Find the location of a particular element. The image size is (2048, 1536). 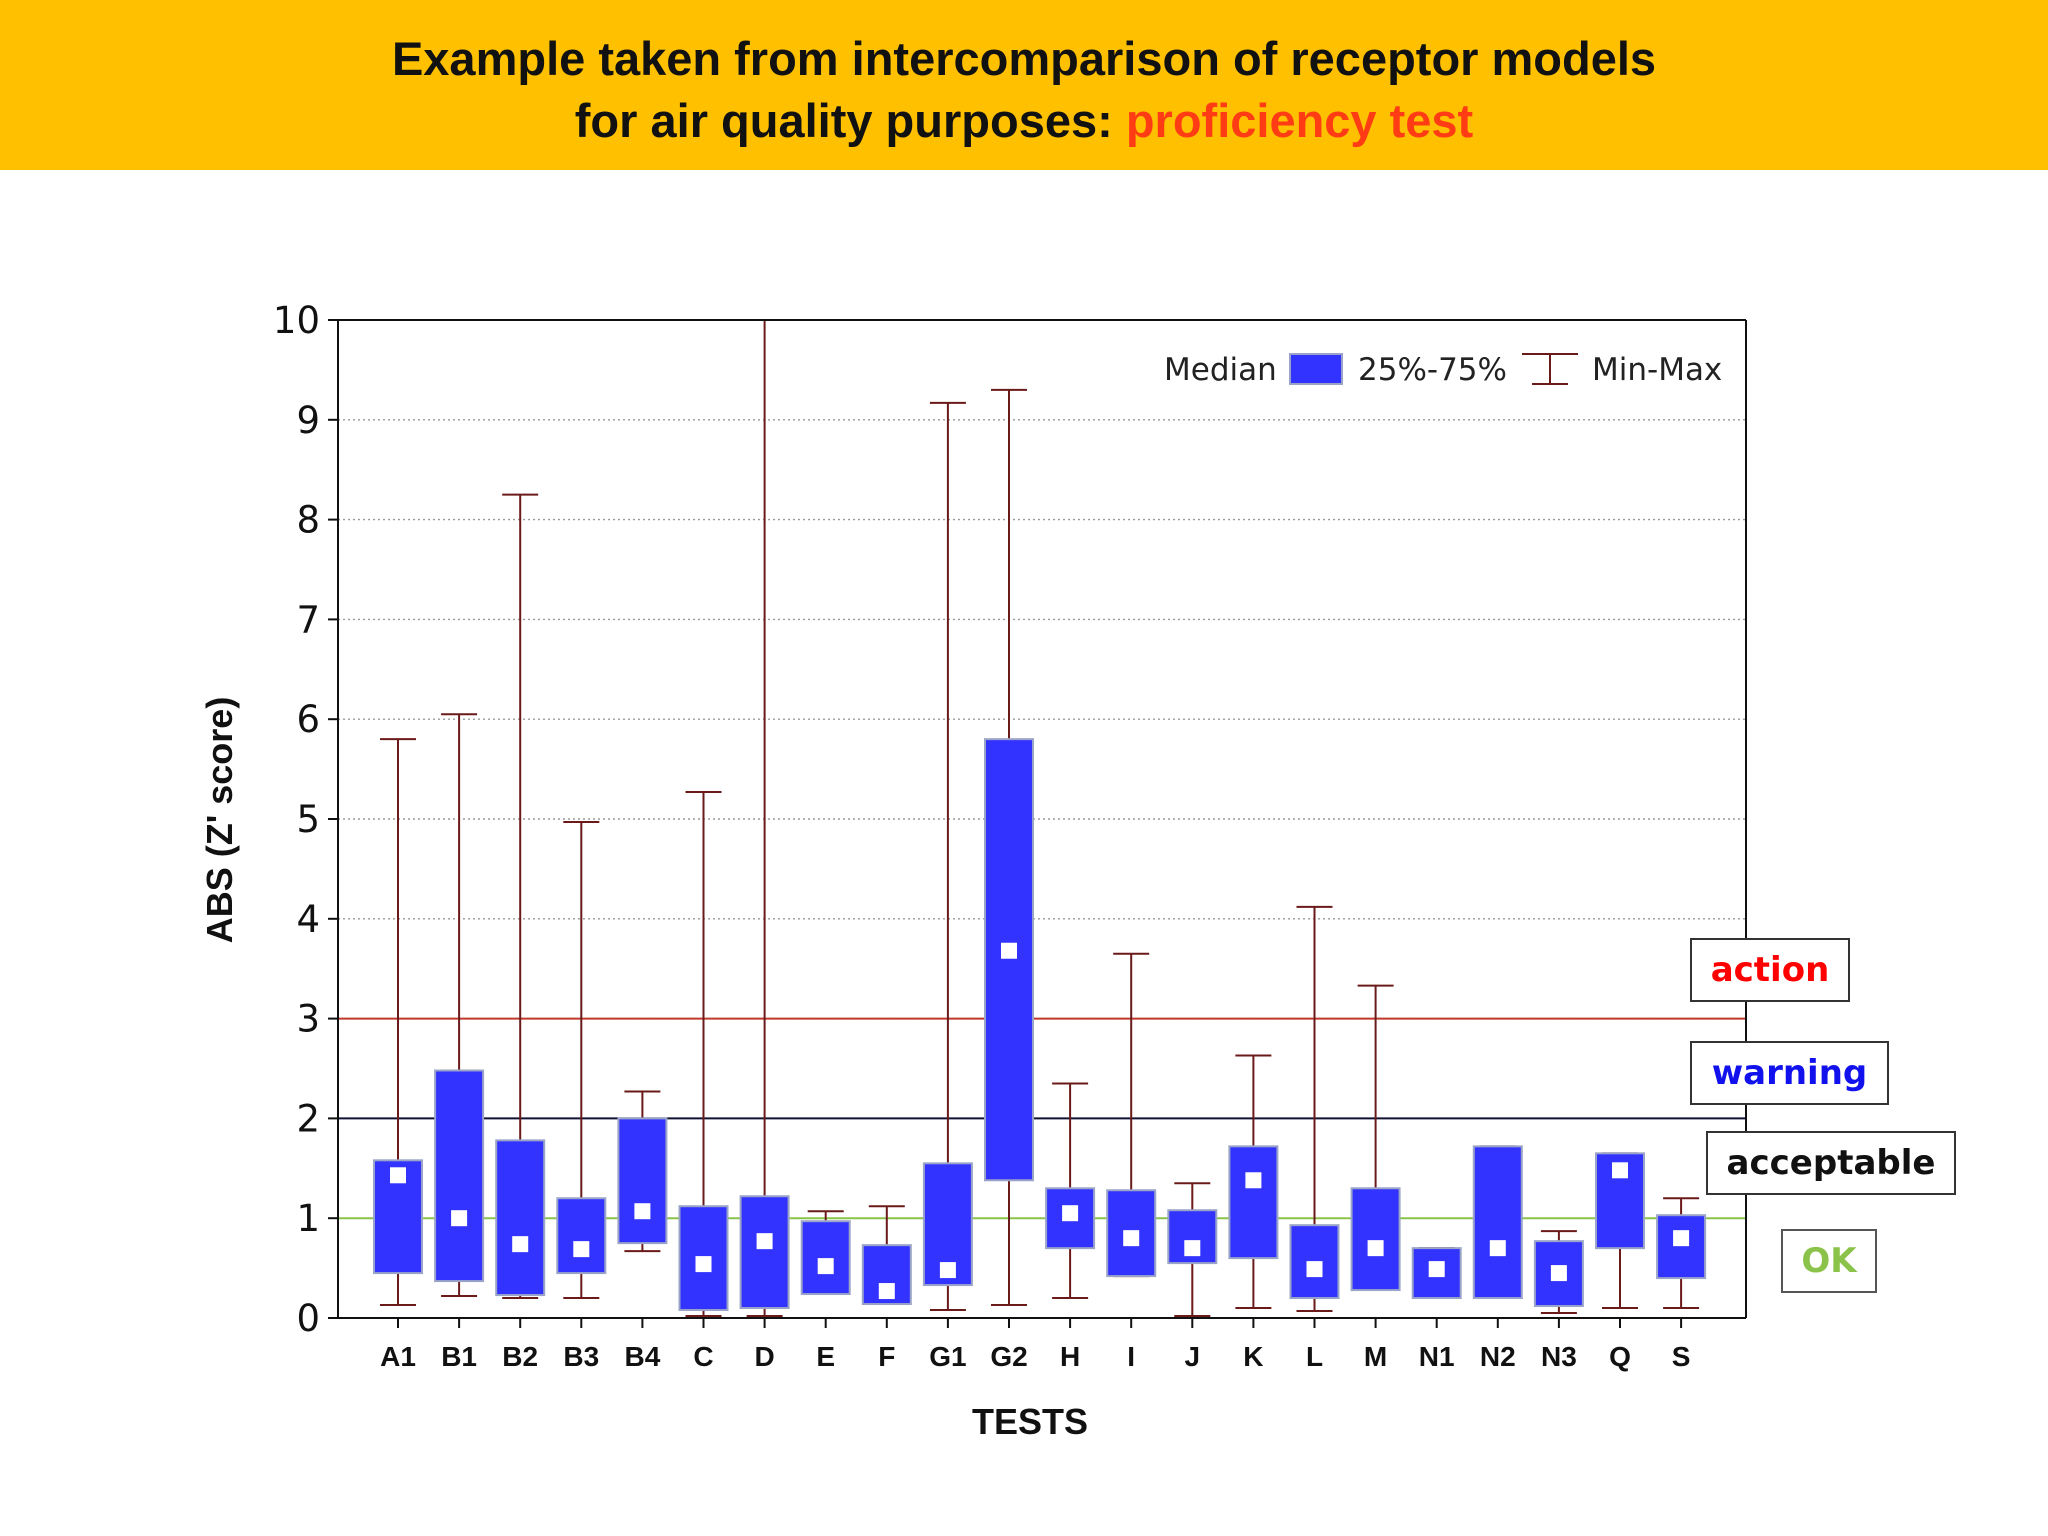

y-tick-label: 3 is located at coordinates (308, 1019).